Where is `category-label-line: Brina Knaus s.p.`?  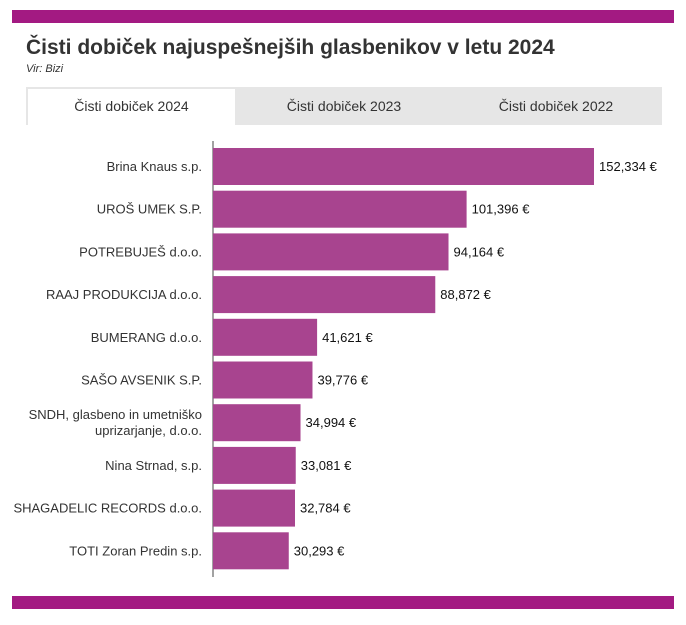
category-label-line: Brina Knaus s.p. is located at coordinates (154, 166).